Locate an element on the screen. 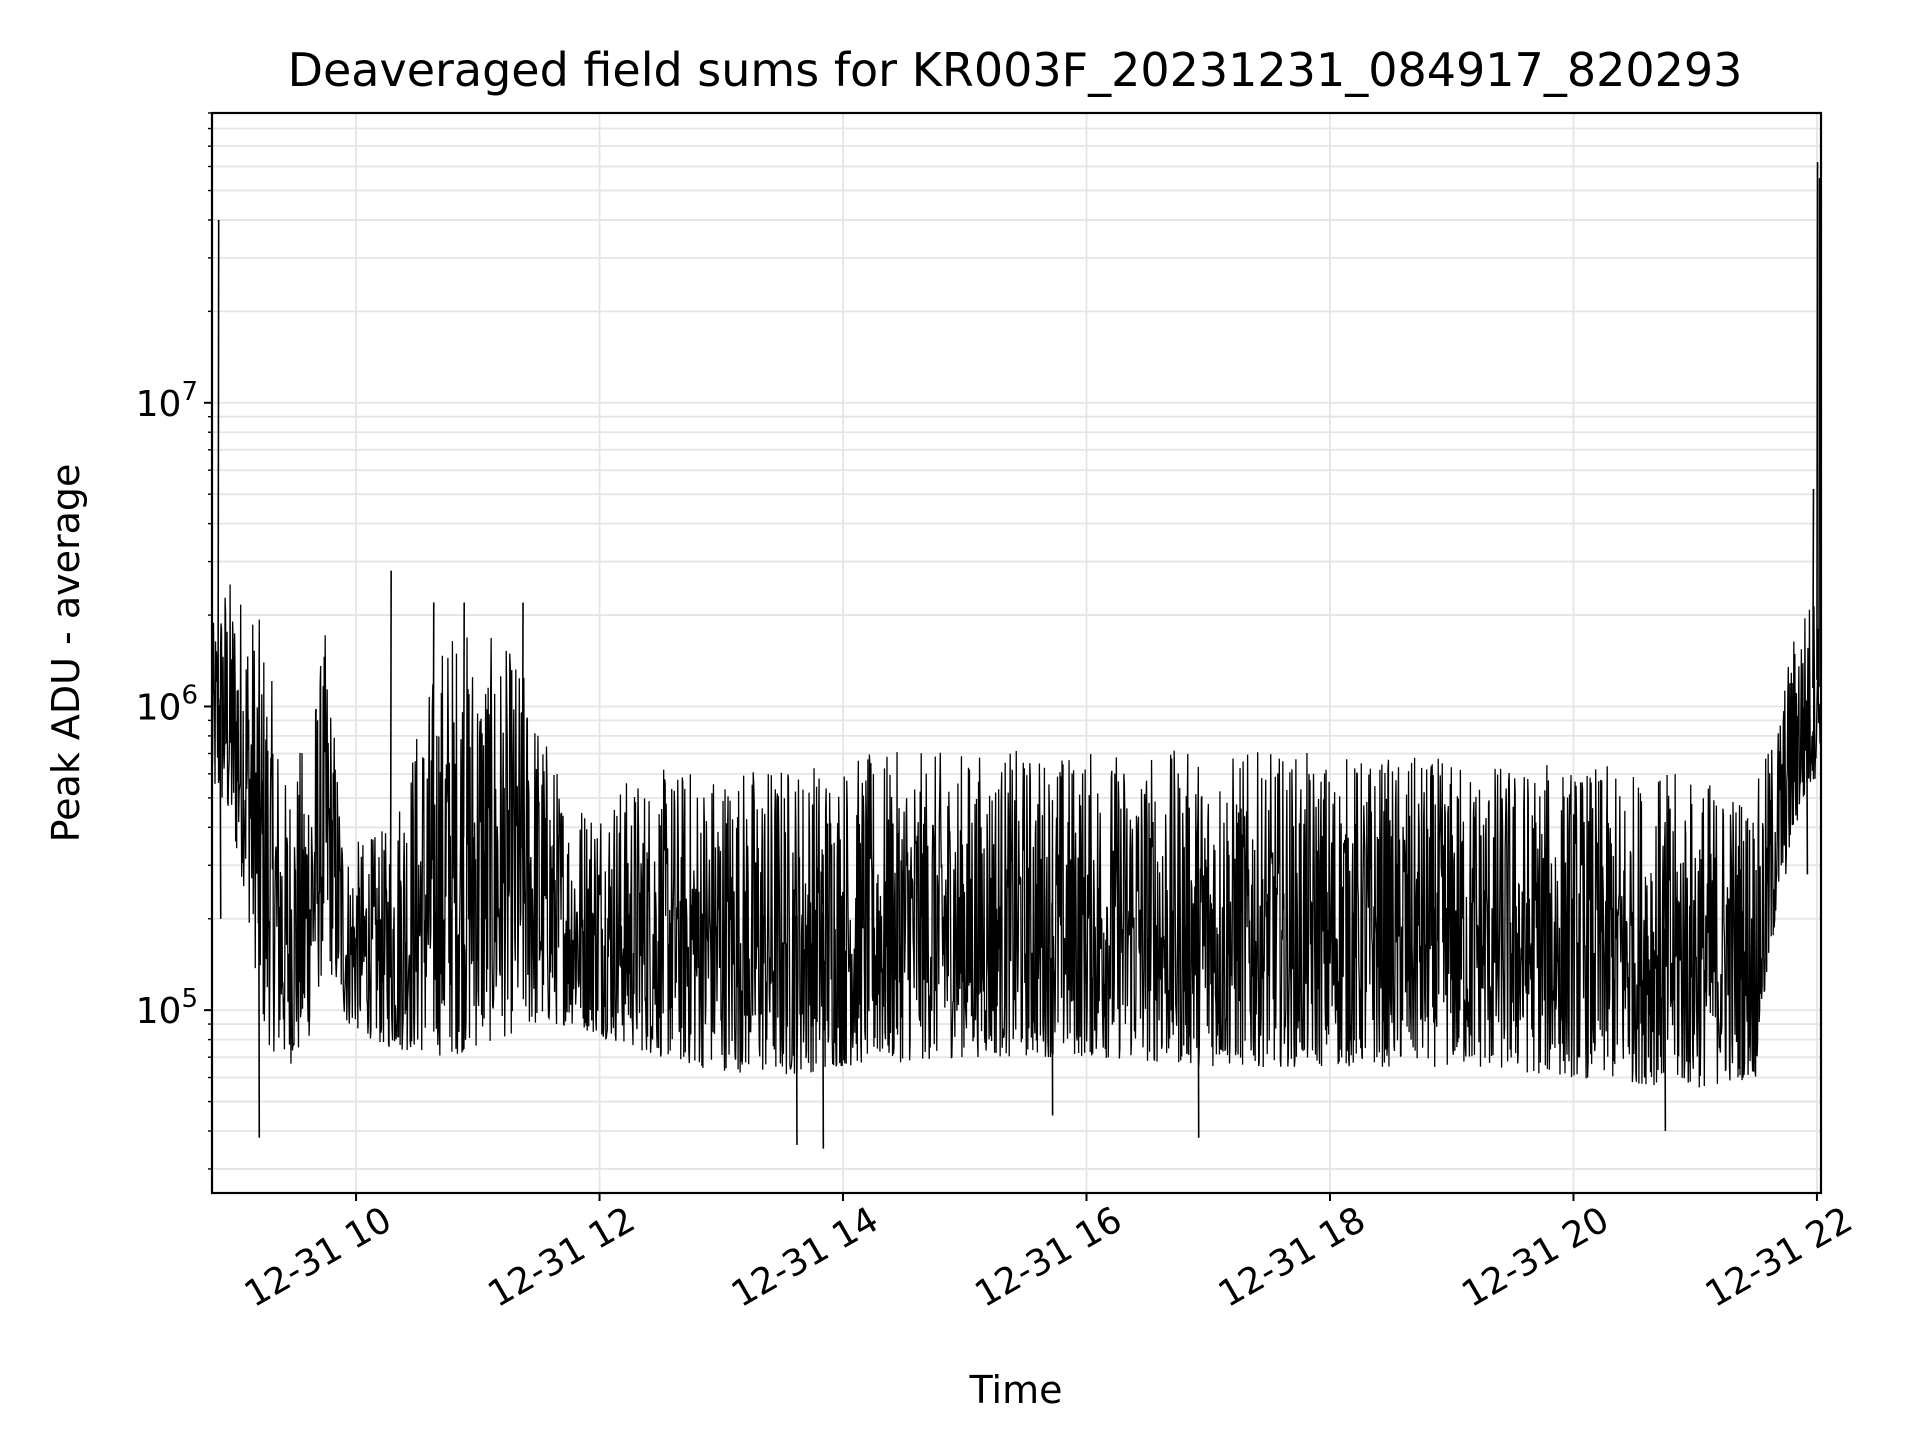 The image size is (1920, 1440). x-tick-label: 12-31 16 is located at coordinates (1048, 1257).